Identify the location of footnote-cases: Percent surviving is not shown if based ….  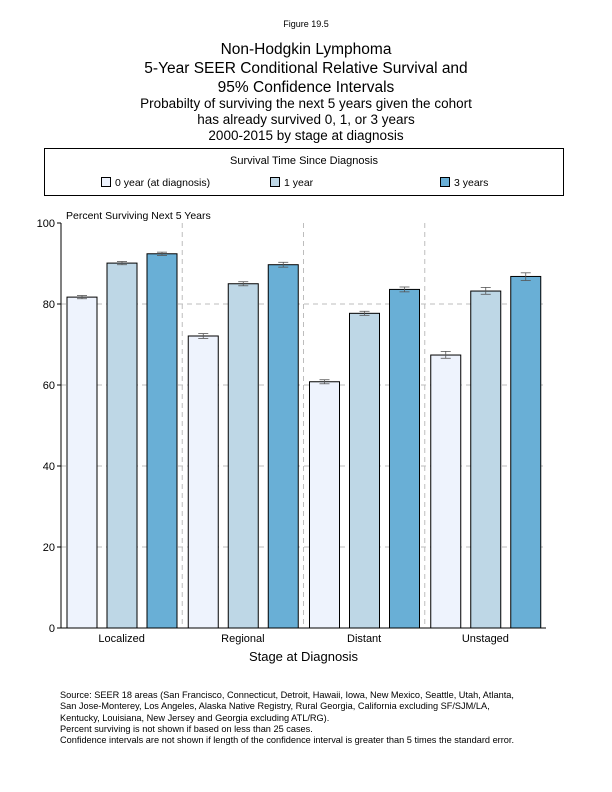
(186, 728).